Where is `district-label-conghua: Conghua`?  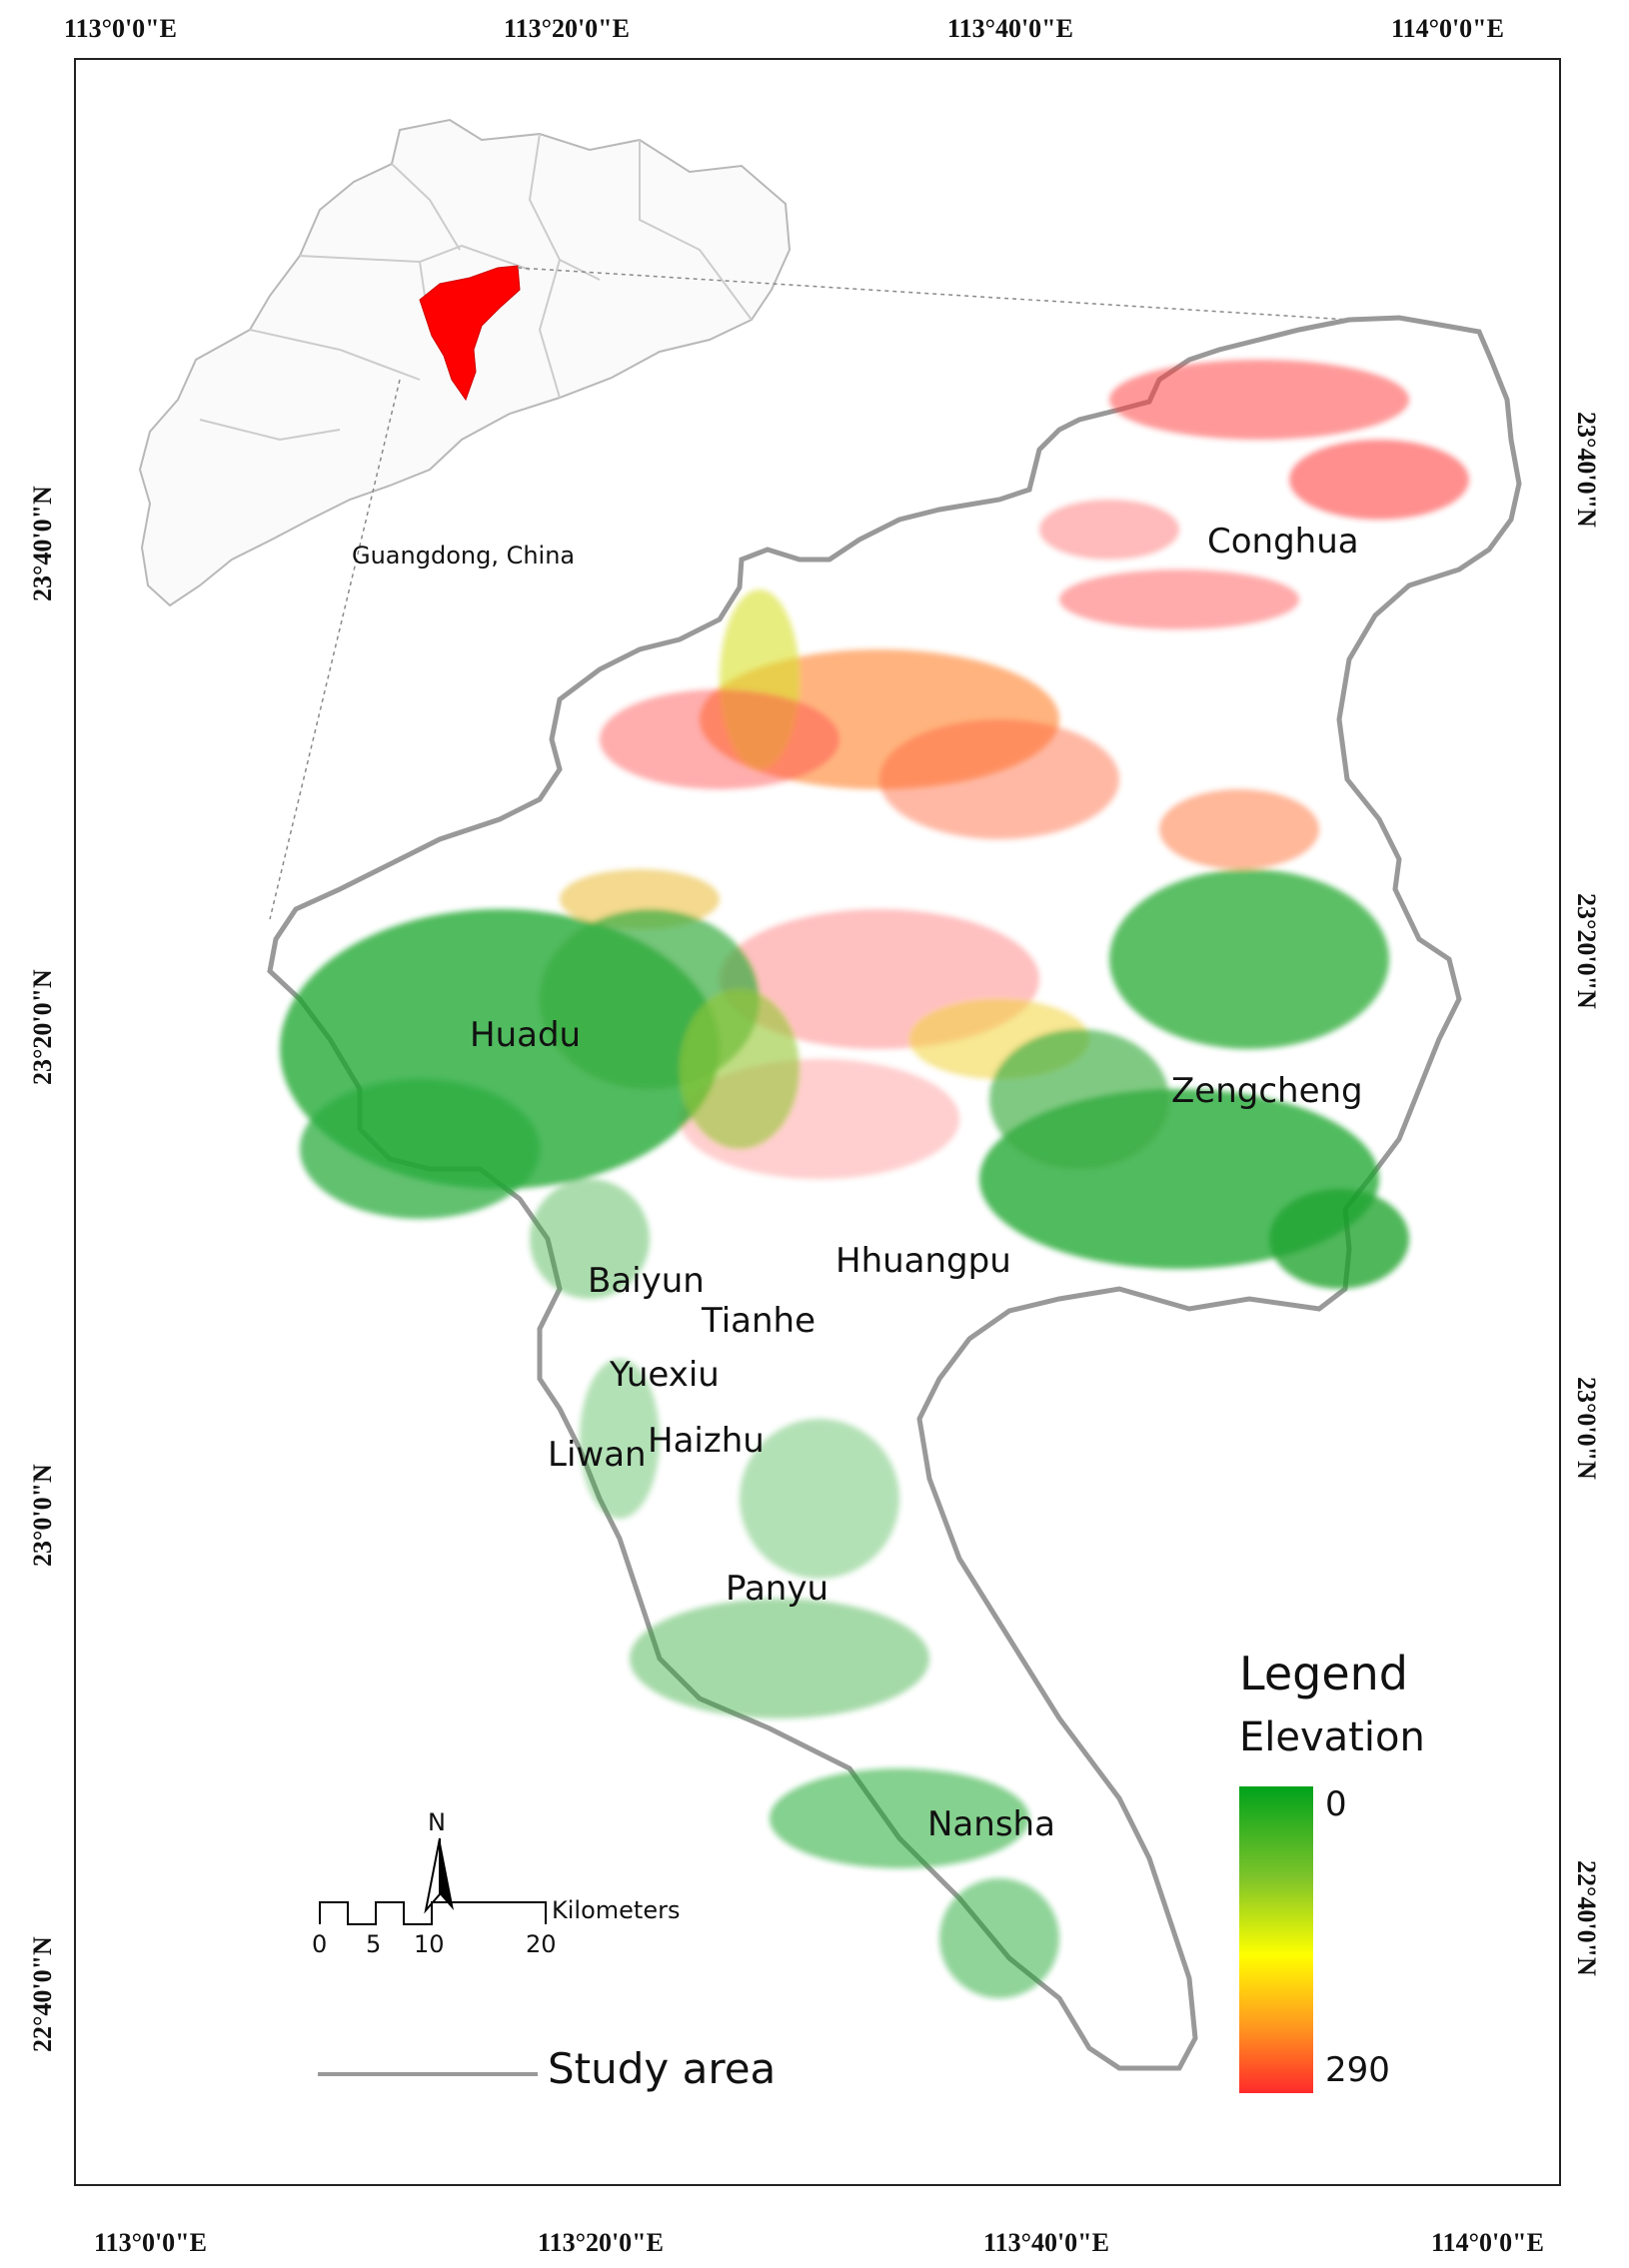
district-label-conghua: Conghua is located at coordinates (1283, 542).